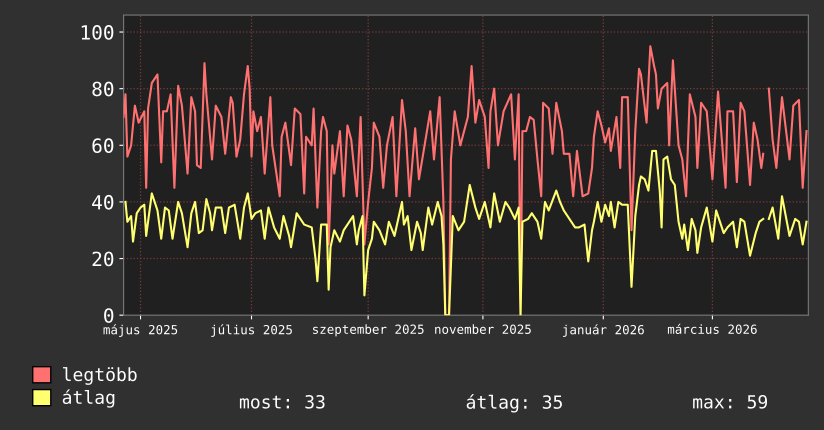  What do you see at coordinates (98, 32) in the screenshot?
I see `y-tick-label: 100` at bounding box center [98, 32].